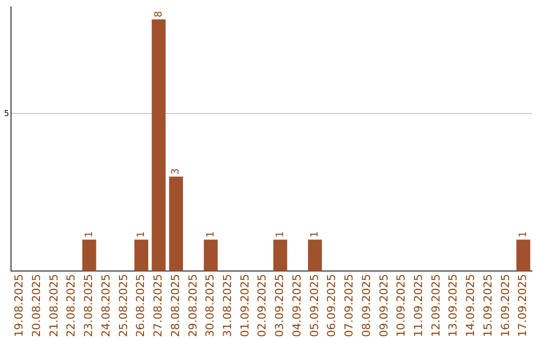 The image size is (540, 340). Describe the element at coordinates (331, 306) in the screenshot. I see `x-tick-label: 06.09.2025` at that location.